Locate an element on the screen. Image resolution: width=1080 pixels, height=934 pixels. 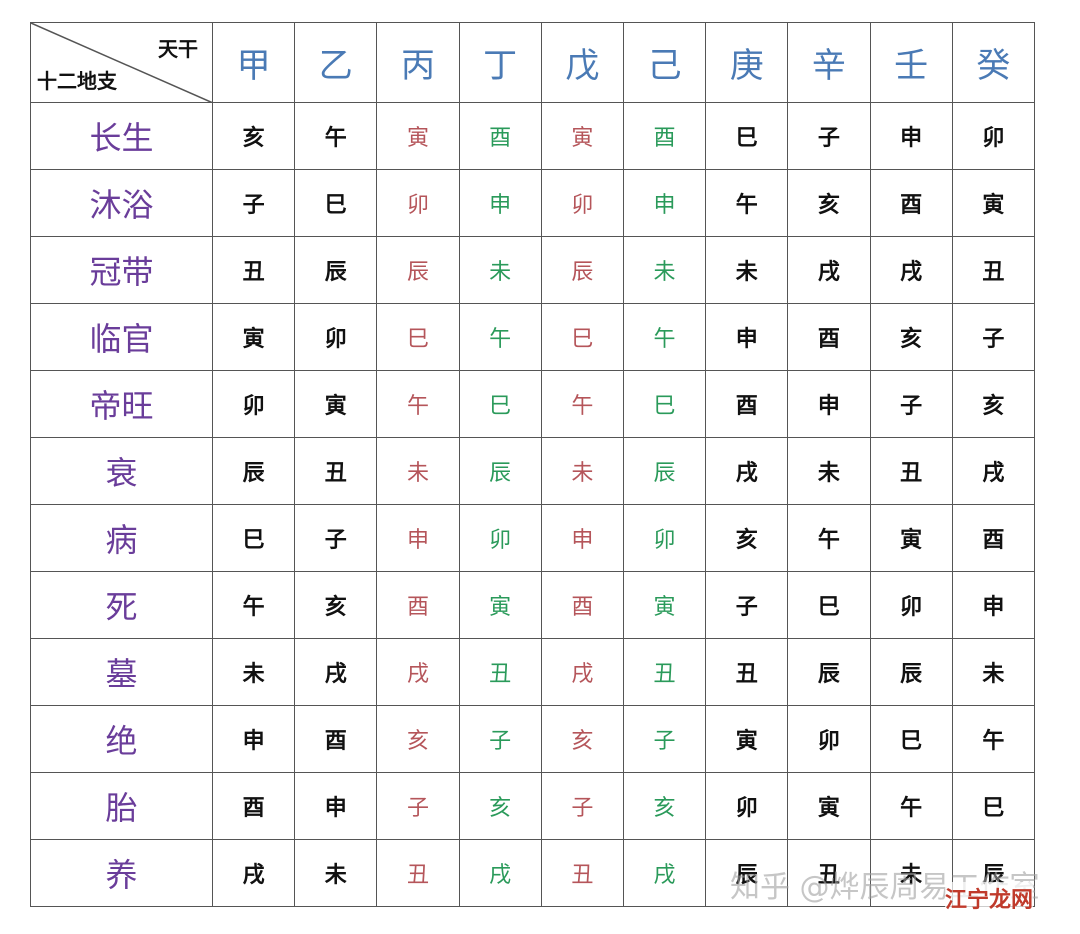
column-header: 己 is located at coordinates (664, 62).